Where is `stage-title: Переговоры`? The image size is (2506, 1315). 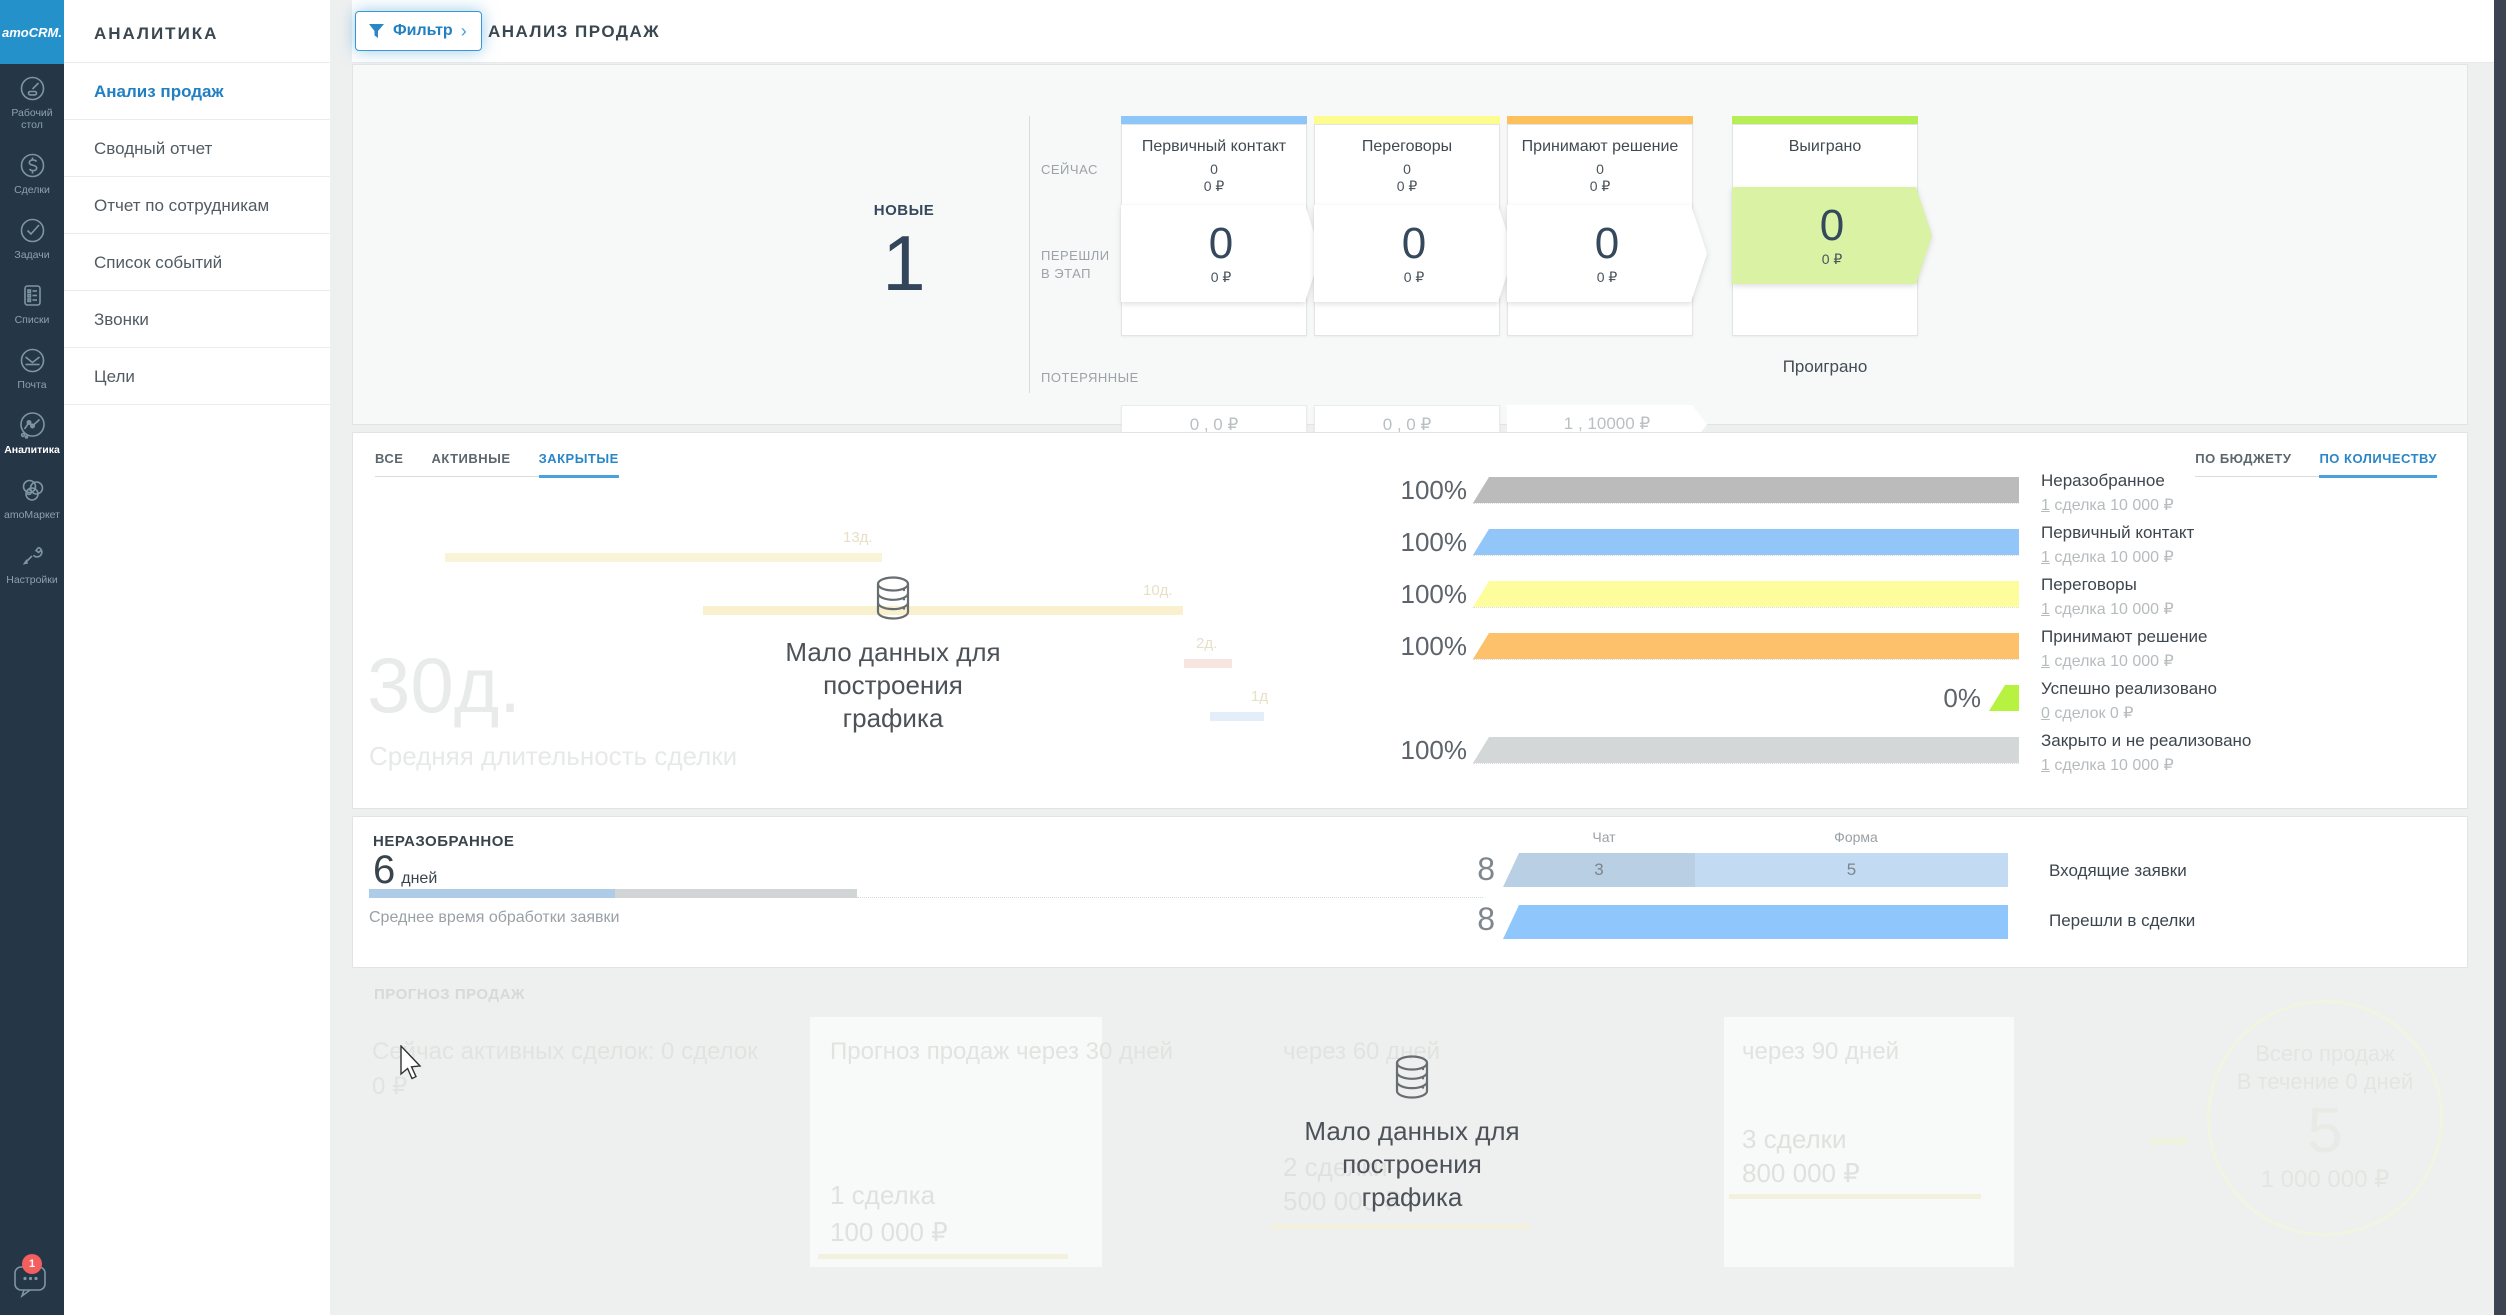 stage-title: Переговоры is located at coordinates (1407, 146).